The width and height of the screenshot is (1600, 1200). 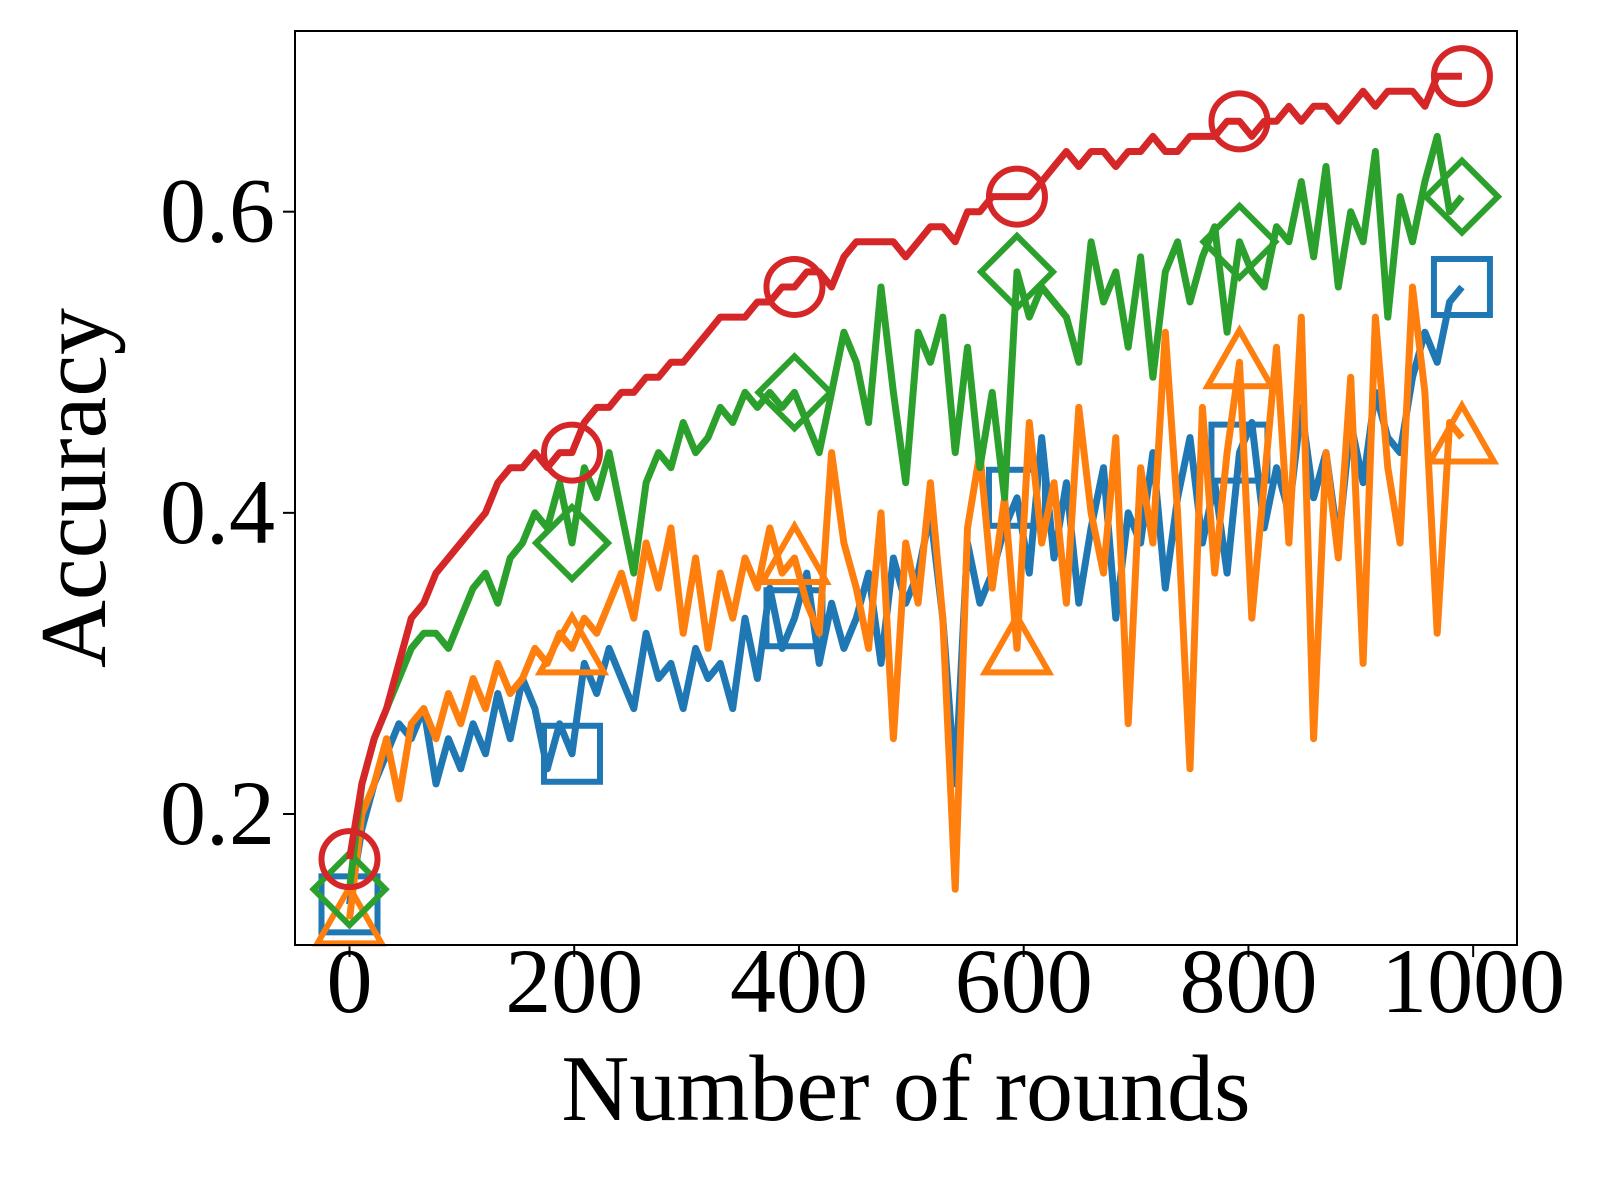 What do you see at coordinates (217, 512) in the screenshot?
I see `y-tick-label: 0.4` at bounding box center [217, 512].